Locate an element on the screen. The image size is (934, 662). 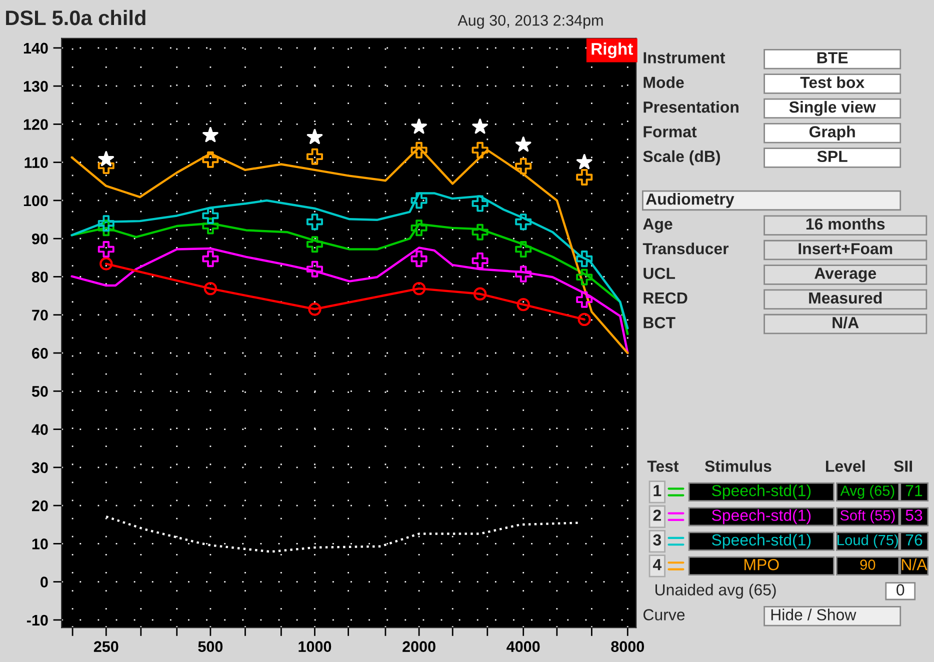
y-tick-label: 130 is located at coordinates (36, 86).